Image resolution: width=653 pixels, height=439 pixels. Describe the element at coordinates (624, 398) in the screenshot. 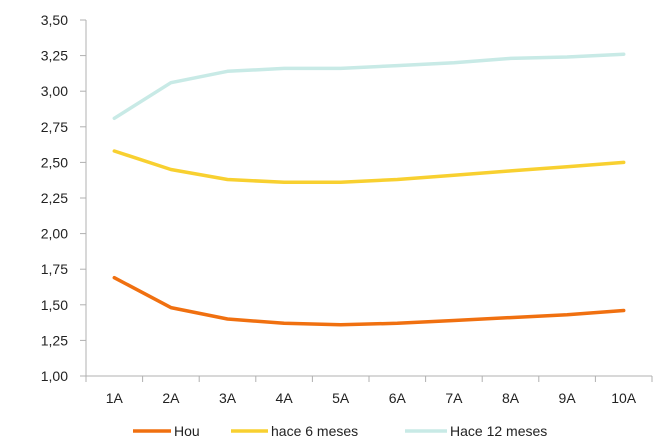

I see `x-tick-label: 10A` at that location.